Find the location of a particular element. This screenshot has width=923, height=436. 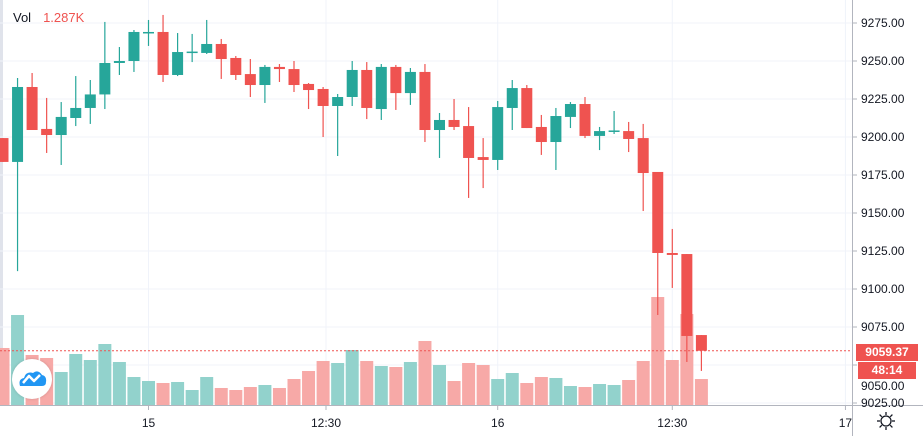

left-scroll-strip is located at coordinates (1, 202).